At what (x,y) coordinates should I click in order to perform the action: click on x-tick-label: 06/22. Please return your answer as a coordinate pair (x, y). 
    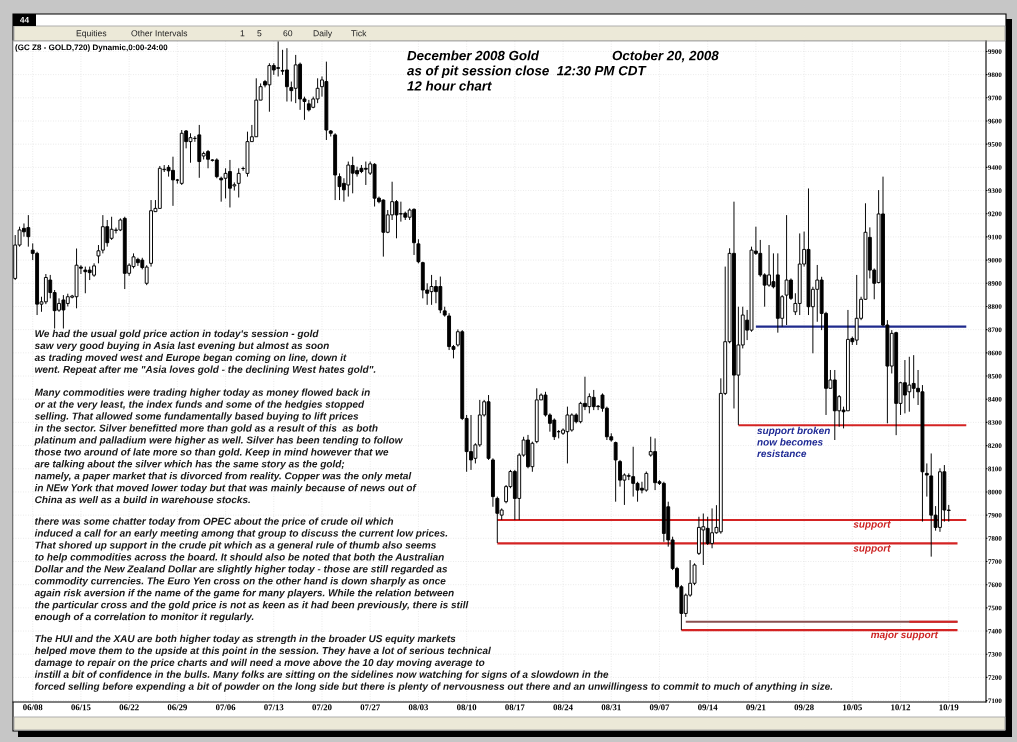
    Looking at the image, I should click on (129, 707).